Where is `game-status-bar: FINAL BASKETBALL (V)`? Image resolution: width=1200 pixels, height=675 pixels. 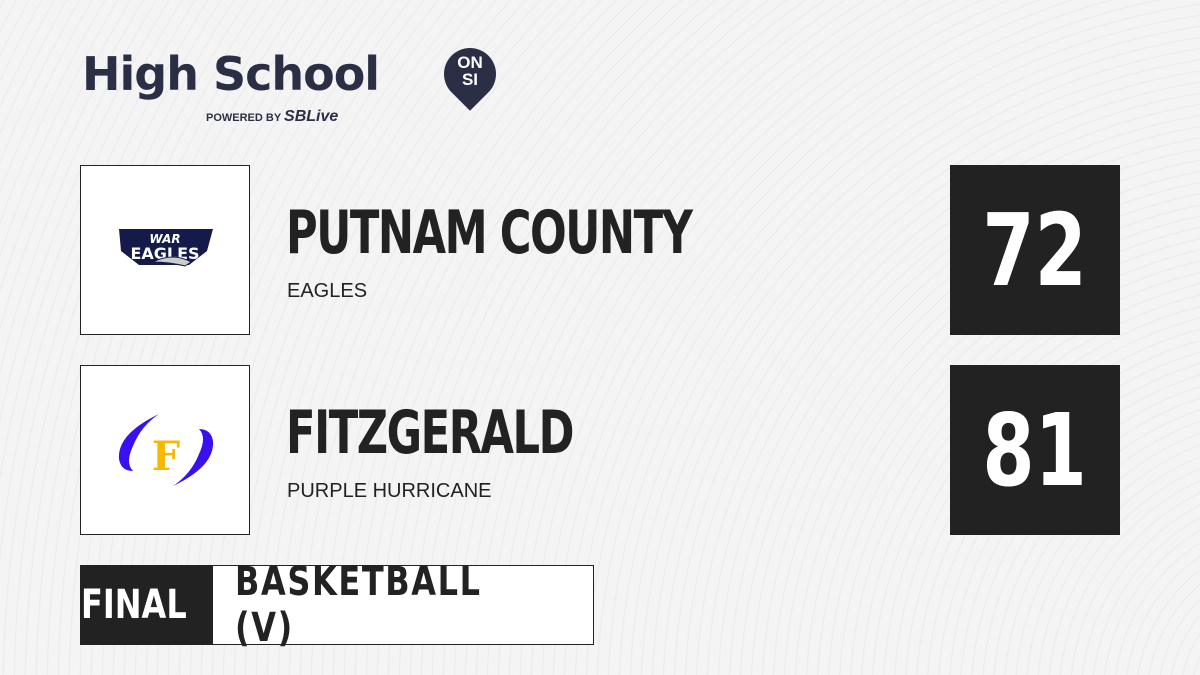
game-status-bar: FINAL BASKETBALL (V) is located at coordinates (337, 605).